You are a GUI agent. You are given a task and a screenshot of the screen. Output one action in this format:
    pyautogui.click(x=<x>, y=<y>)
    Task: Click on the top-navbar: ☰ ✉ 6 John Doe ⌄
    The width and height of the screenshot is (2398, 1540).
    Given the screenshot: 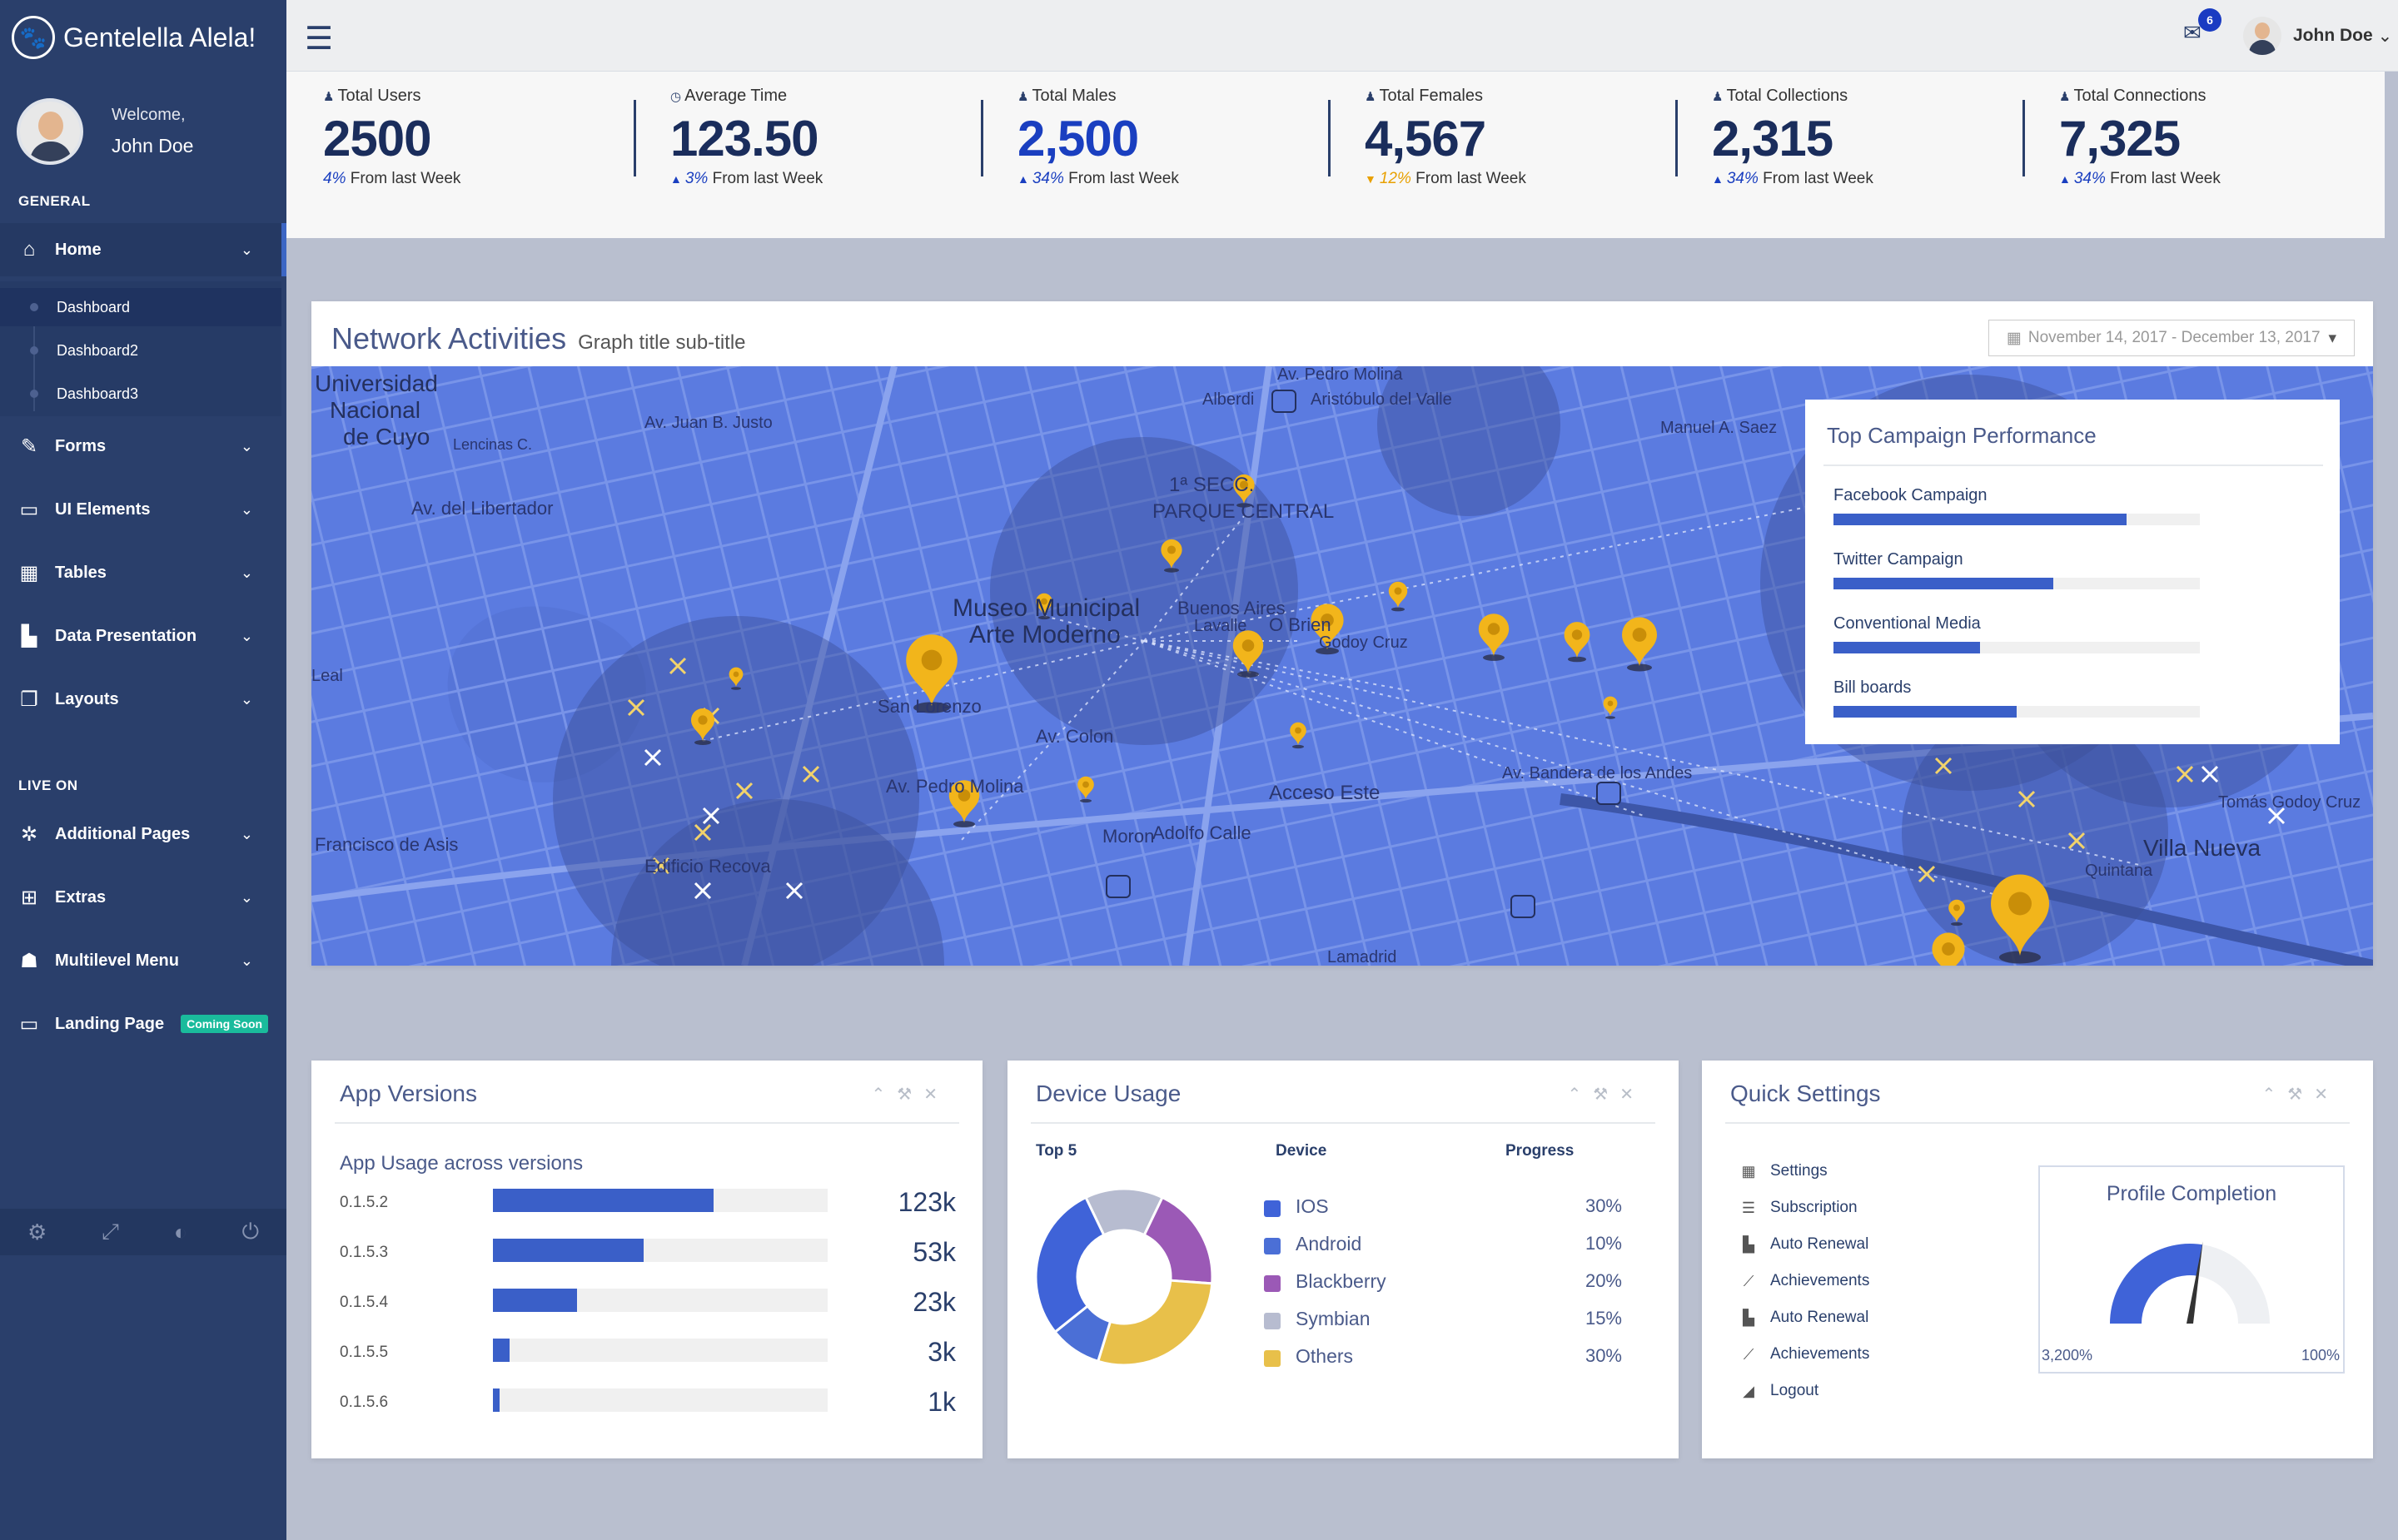 What is the action you would take?
    pyautogui.click(x=1342, y=36)
    